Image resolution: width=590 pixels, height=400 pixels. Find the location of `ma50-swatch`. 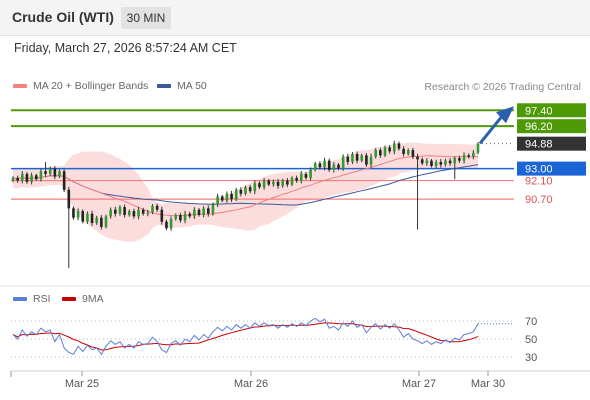

ma50-swatch is located at coordinates (164, 86).